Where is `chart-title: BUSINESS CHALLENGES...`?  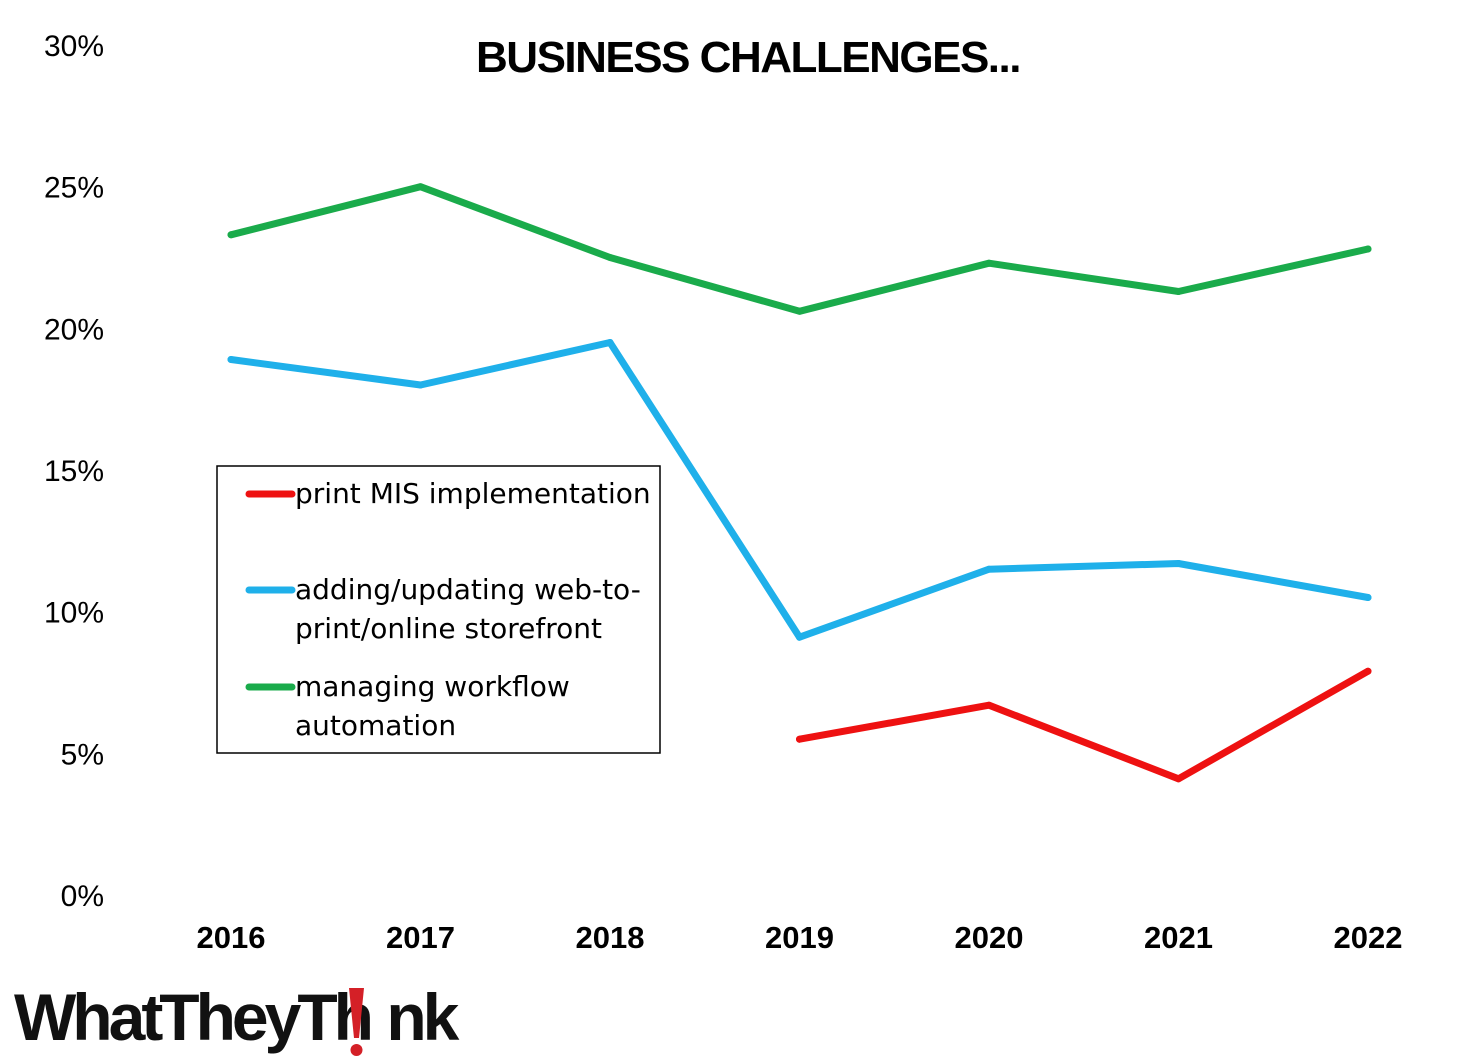
chart-title: BUSINESS CHALLENGES... is located at coordinates (748, 57).